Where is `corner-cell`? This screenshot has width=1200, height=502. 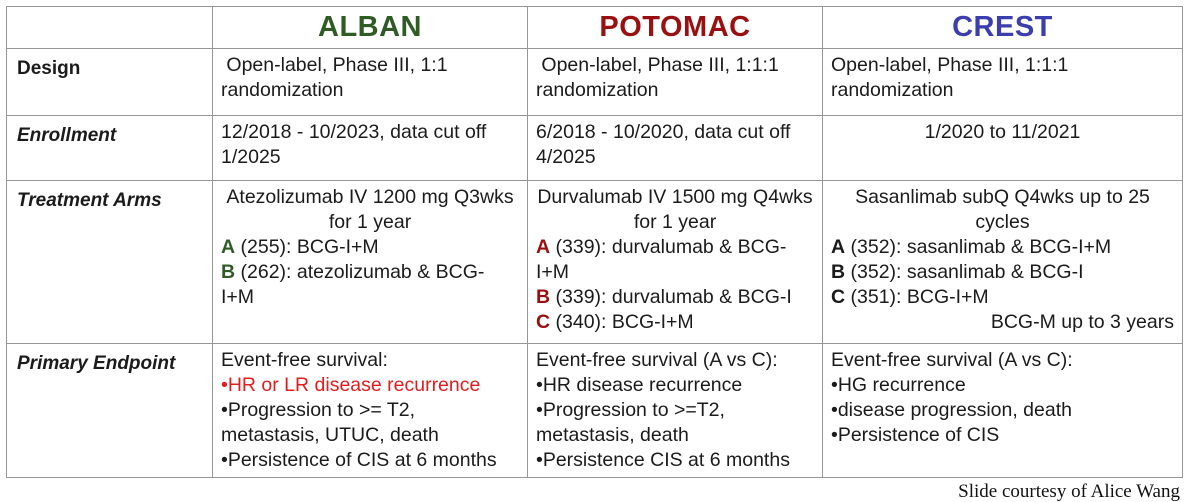
corner-cell is located at coordinates (109, 27).